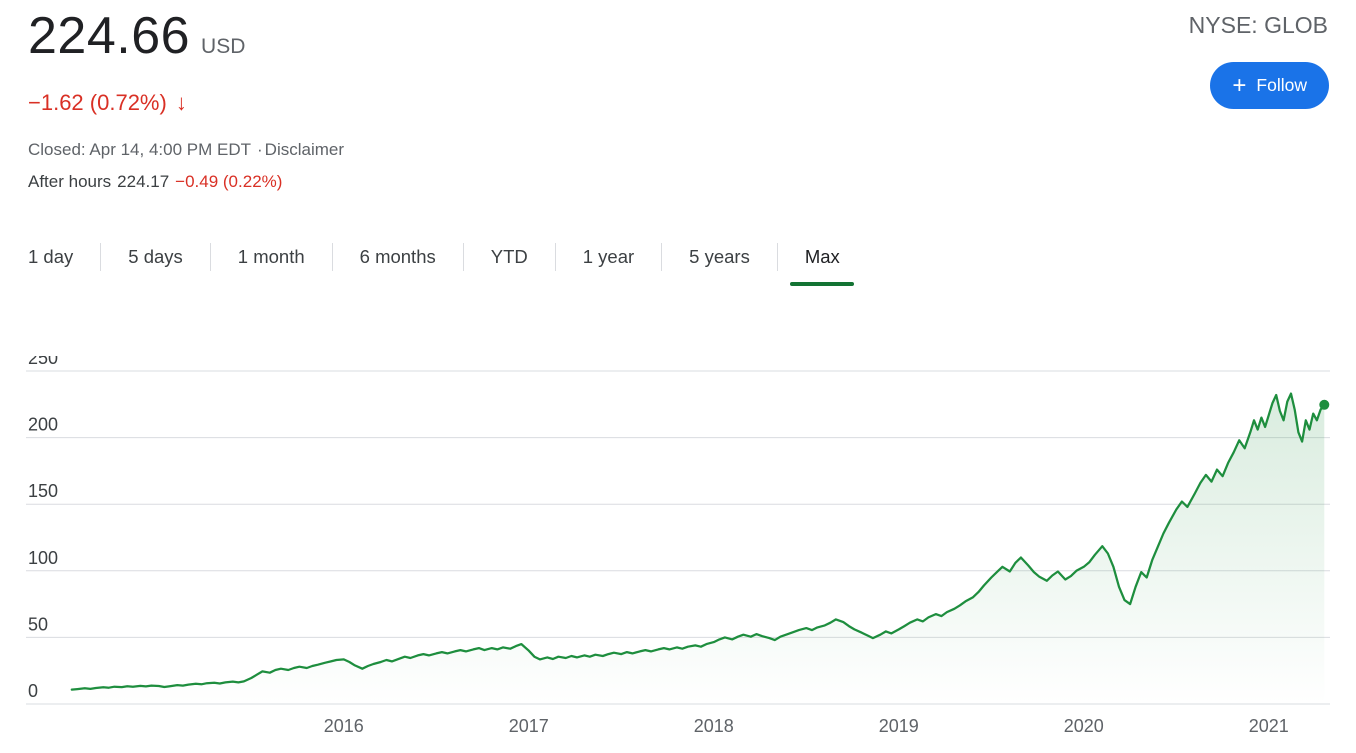  What do you see at coordinates (43, 362) in the screenshot?
I see `y-axis-label: 250` at bounding box center [43, 362].